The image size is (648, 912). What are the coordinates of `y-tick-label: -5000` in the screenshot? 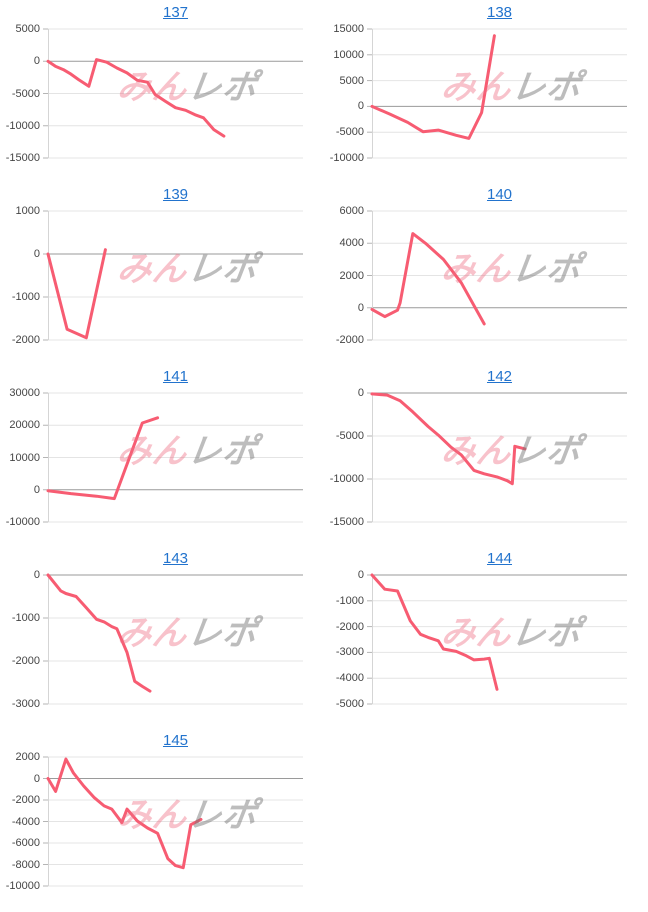 It's located at (349, 704).